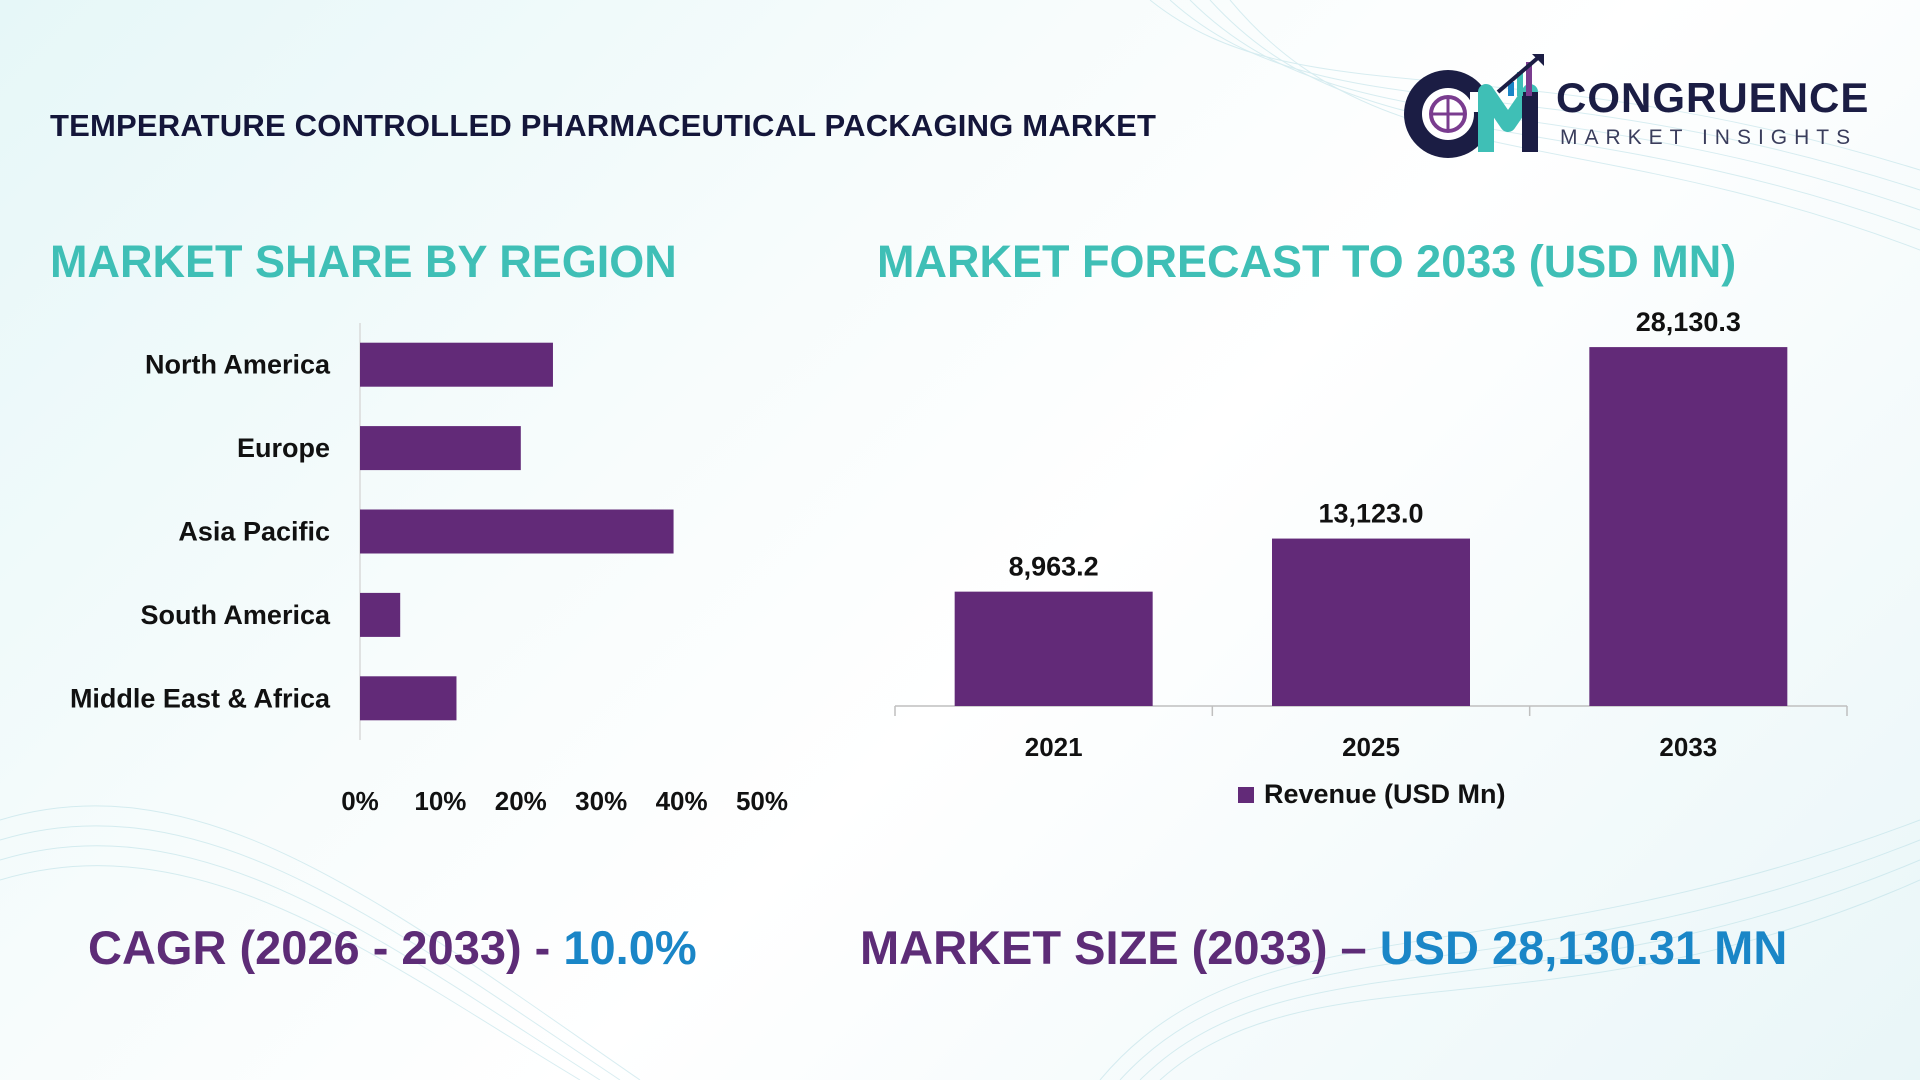 The image size is (1920, 1080). What do you see at coordinates (1370, 514) in the screenshot?
I see `forecast-data-label: 13,123.0` at bounding box center [1370, 514].